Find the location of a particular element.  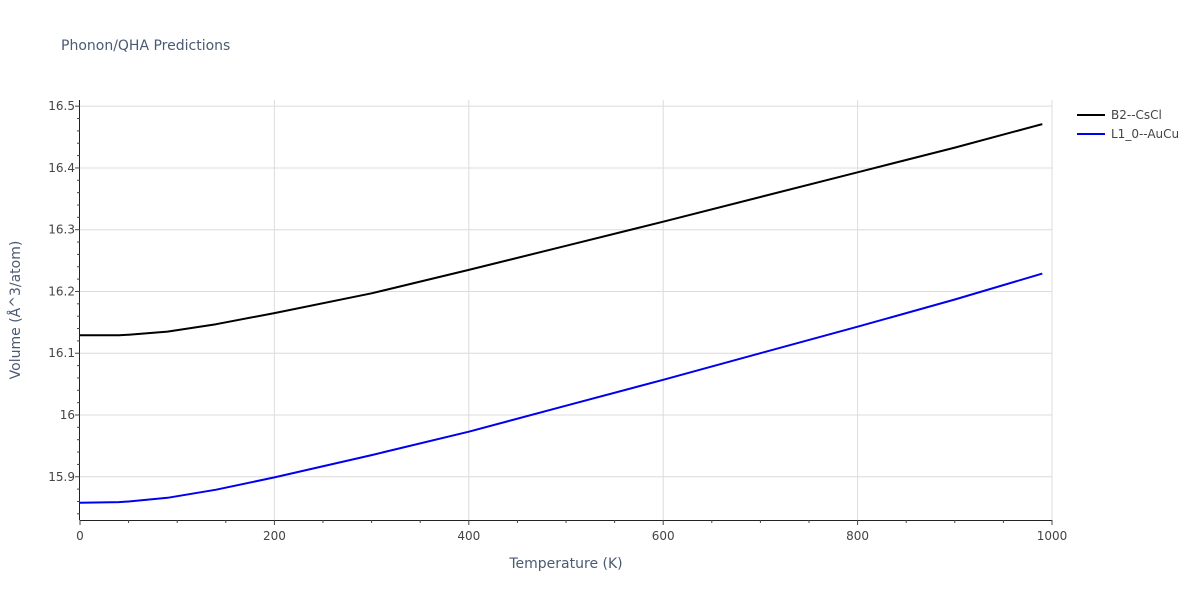

y-tick-label: 15.9 is located at coordinates (61, 477).